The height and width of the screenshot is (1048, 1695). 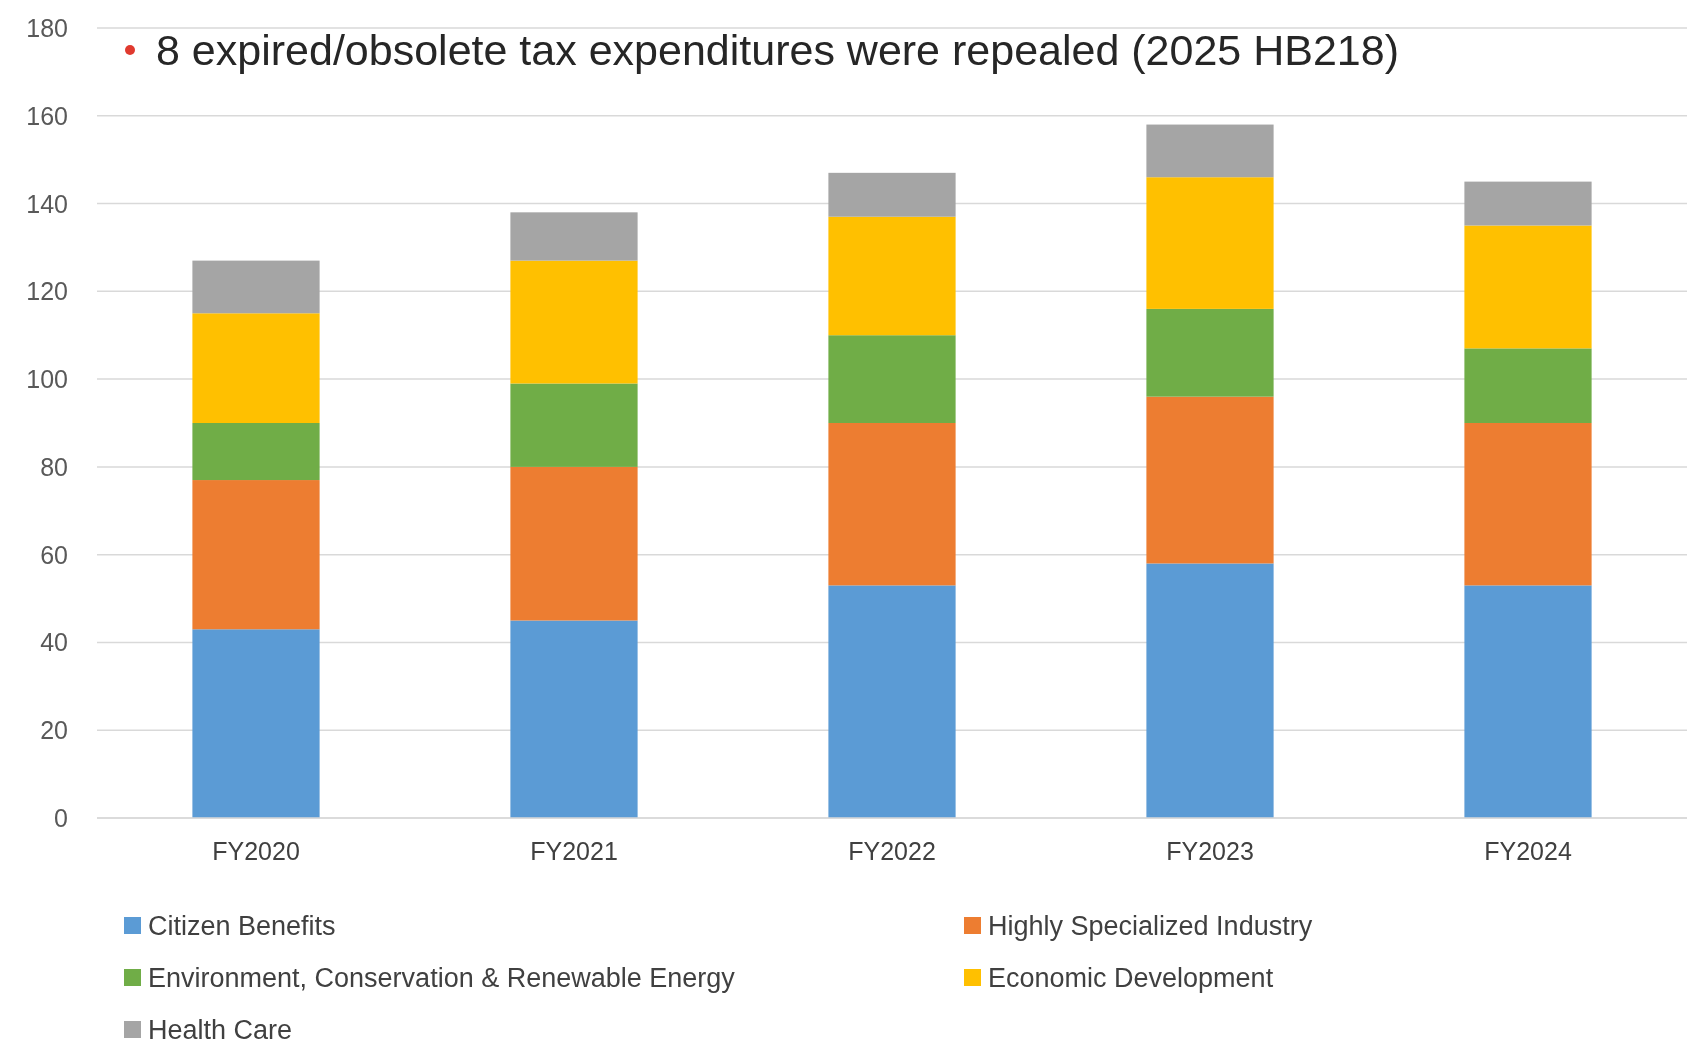 I want to click on x-tick-label: FY2022, so click(x=892, y=851).